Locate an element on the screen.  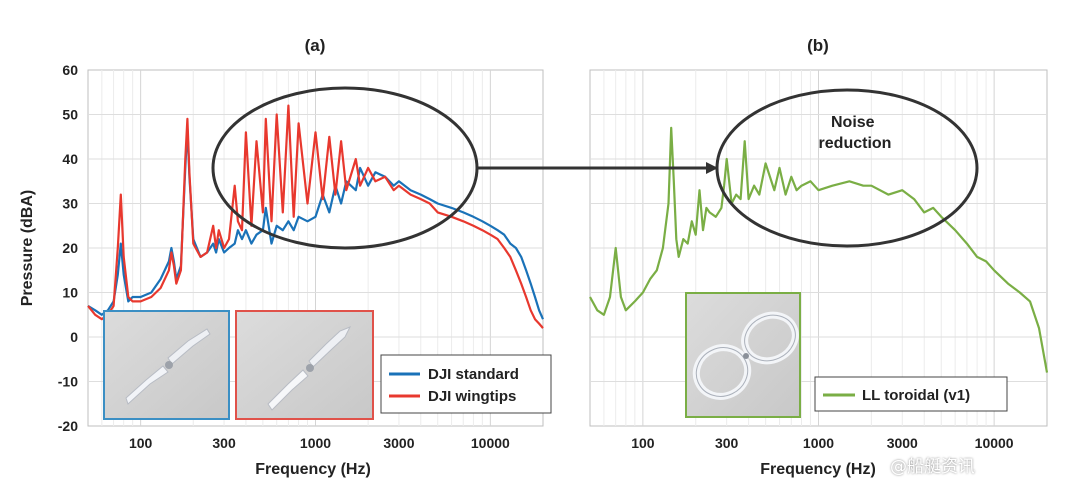
legend-dji-wingtips-label: DJI wingtips is located at coordinates (472, 396).